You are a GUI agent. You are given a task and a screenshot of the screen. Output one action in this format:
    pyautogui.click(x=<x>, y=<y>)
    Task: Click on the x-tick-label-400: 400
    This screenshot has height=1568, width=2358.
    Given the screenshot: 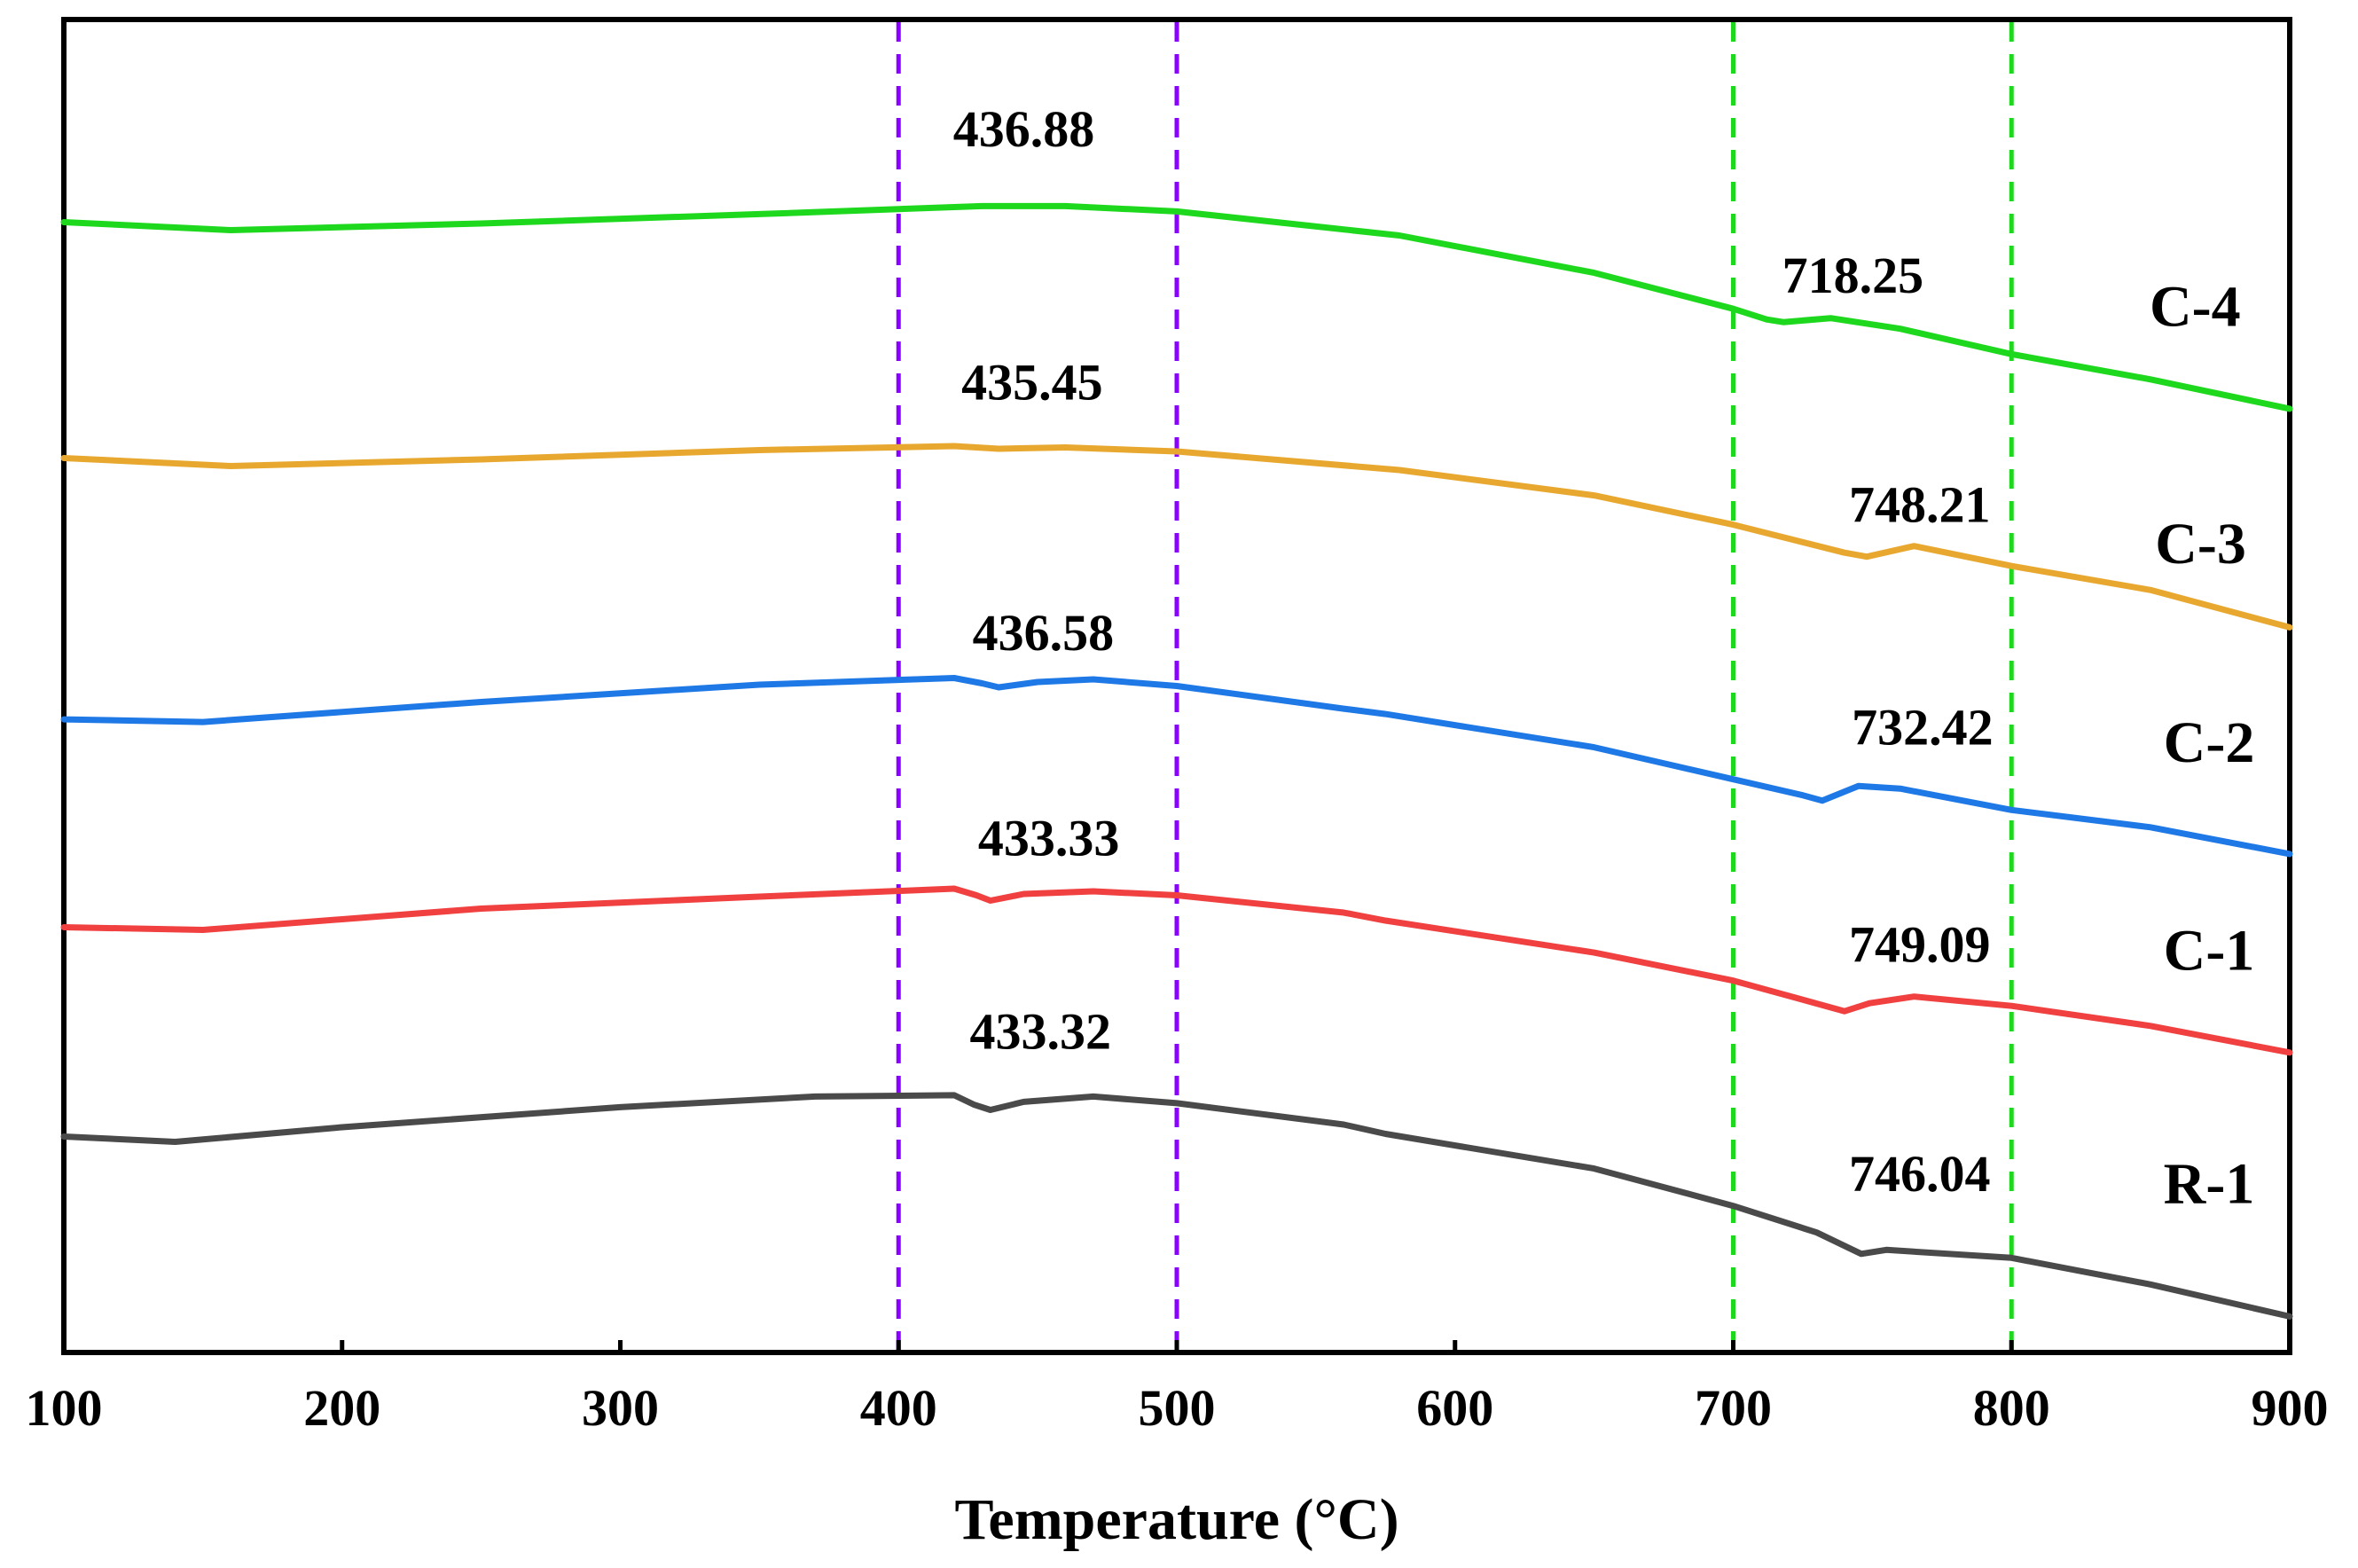 What is the action you would take?
    pyautogui.click(x=899, y=1408)
    